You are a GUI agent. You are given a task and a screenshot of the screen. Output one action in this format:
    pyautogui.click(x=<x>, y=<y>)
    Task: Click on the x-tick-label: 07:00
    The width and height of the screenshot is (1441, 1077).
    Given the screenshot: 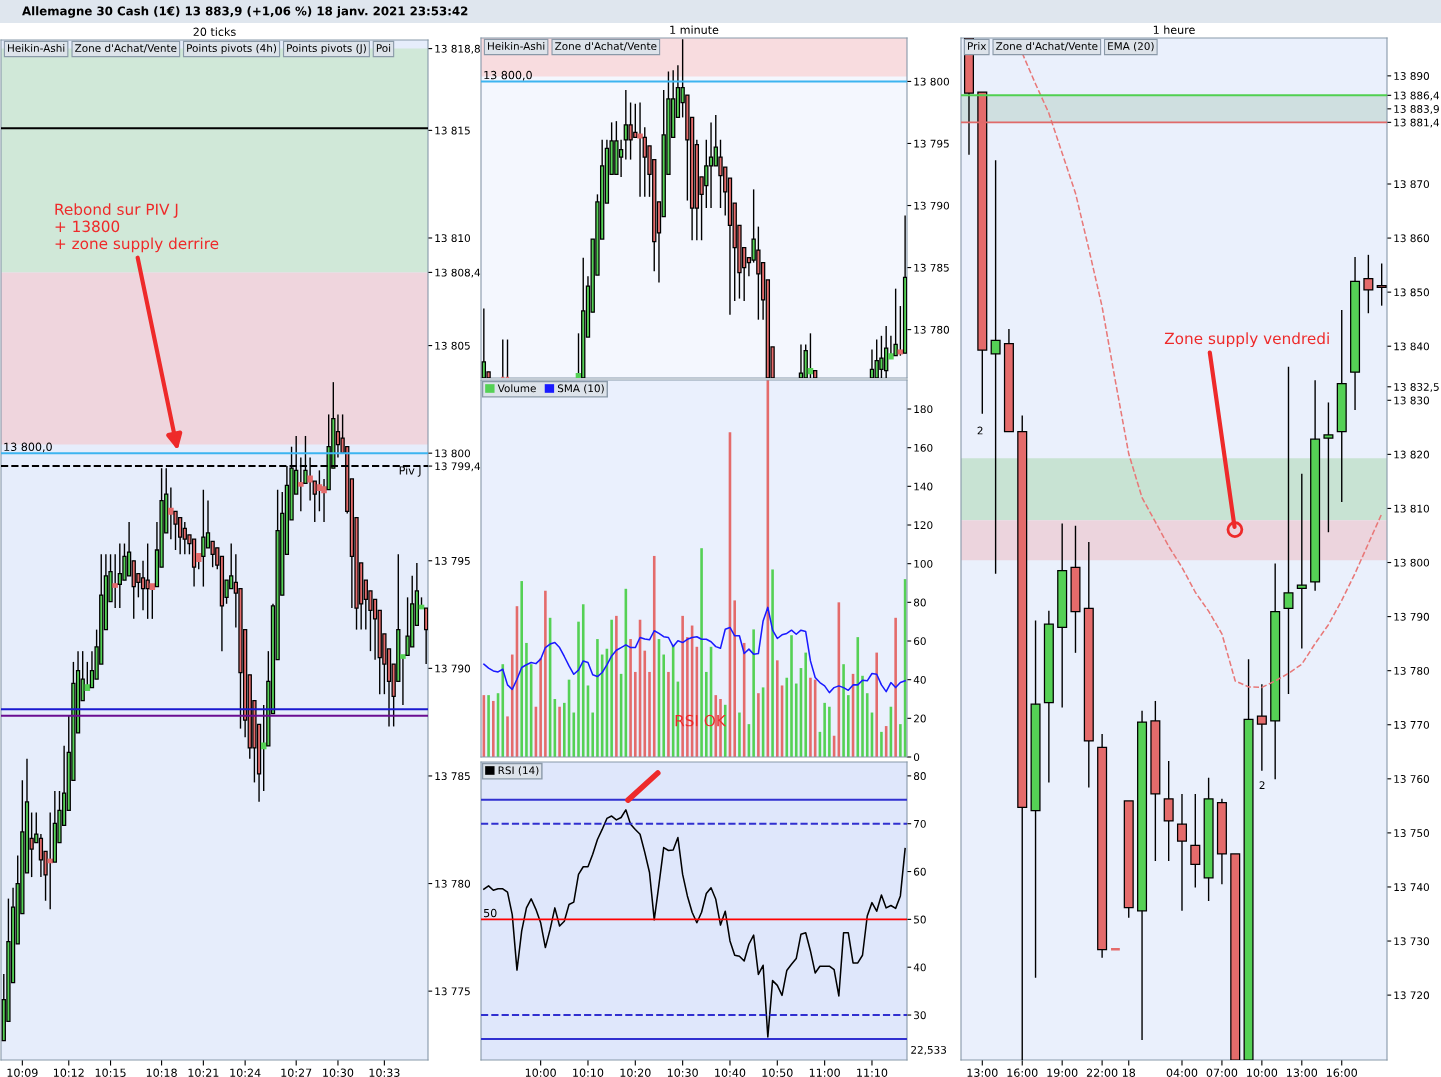 What is the action you would take?
    pyautogui.click(x=1222, y=1072)
    